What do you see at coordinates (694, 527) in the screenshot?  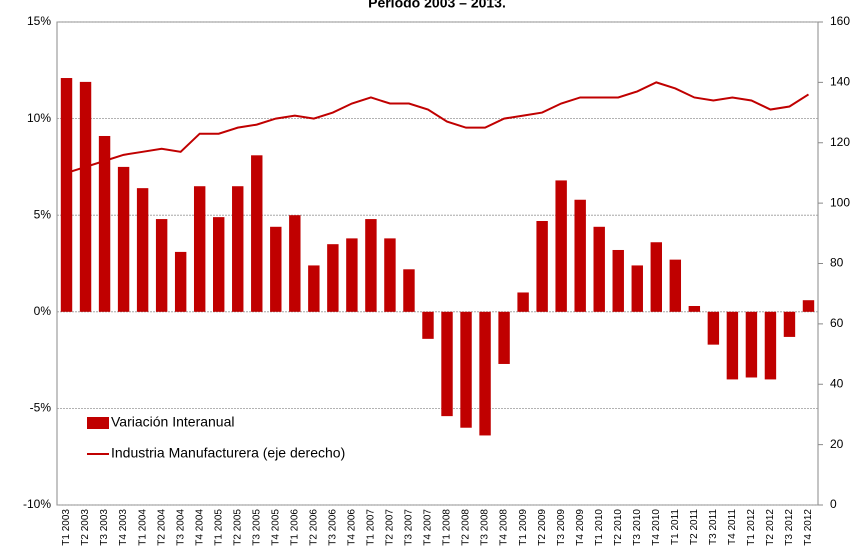 I see `x-tick-label: T2 2011` at bounding box center [694, 527].